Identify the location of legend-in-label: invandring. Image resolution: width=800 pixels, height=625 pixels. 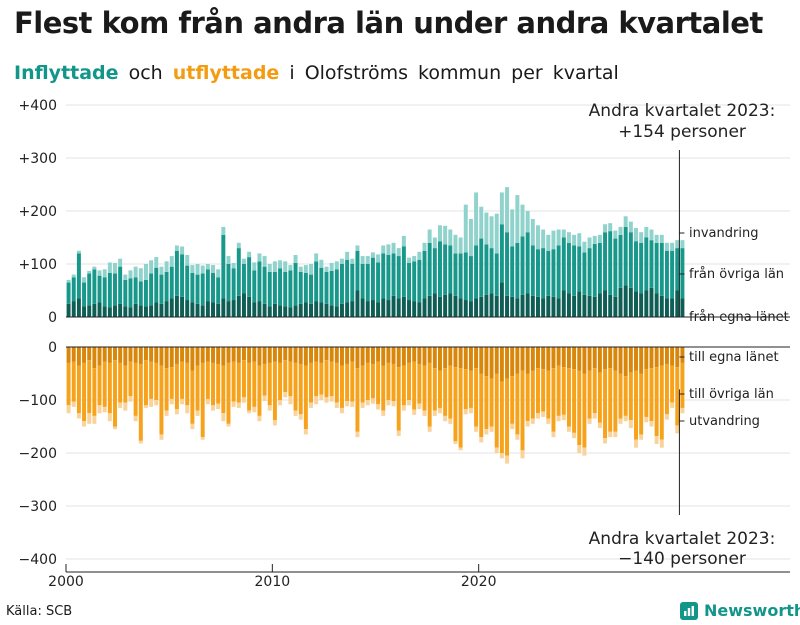
(723, 233).